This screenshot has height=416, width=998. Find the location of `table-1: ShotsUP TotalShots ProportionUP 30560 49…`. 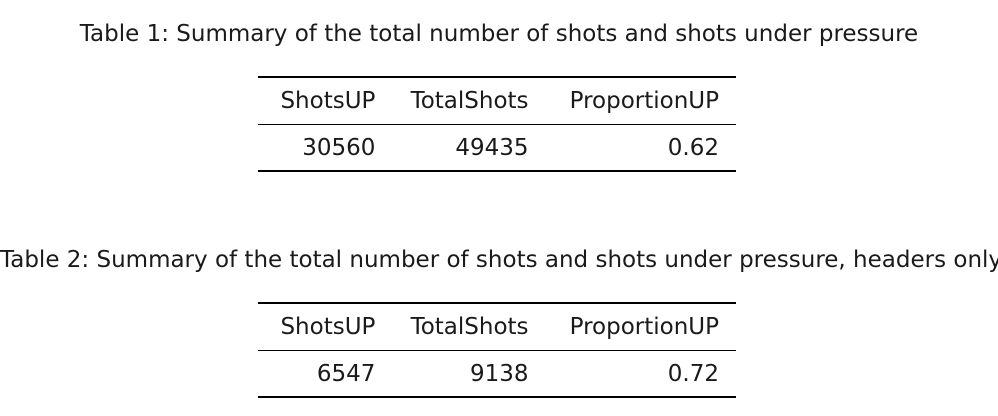

table-1: ShotsUP TotalShots ProportionUP 30560 49… is located at coordinates (497, 124).